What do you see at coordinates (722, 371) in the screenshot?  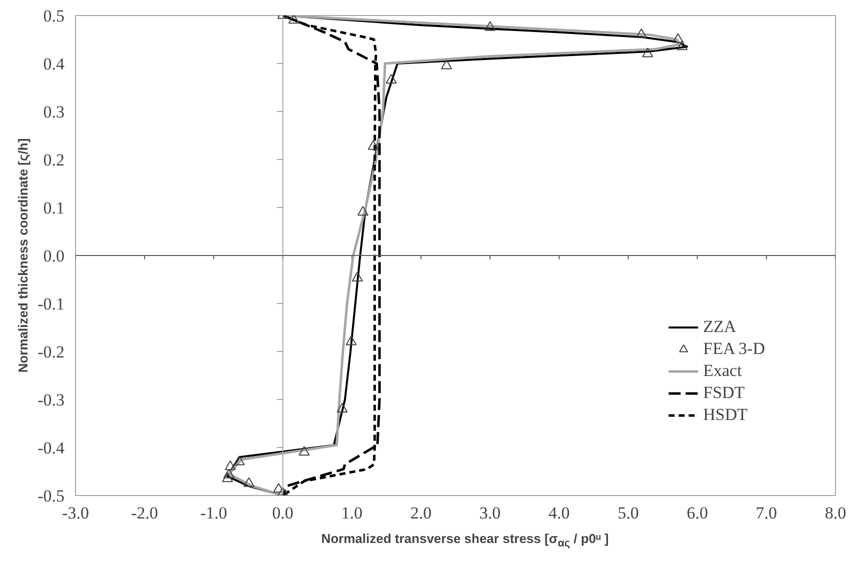 I see `legend-label: Exact` at bounding box center [722, 371].